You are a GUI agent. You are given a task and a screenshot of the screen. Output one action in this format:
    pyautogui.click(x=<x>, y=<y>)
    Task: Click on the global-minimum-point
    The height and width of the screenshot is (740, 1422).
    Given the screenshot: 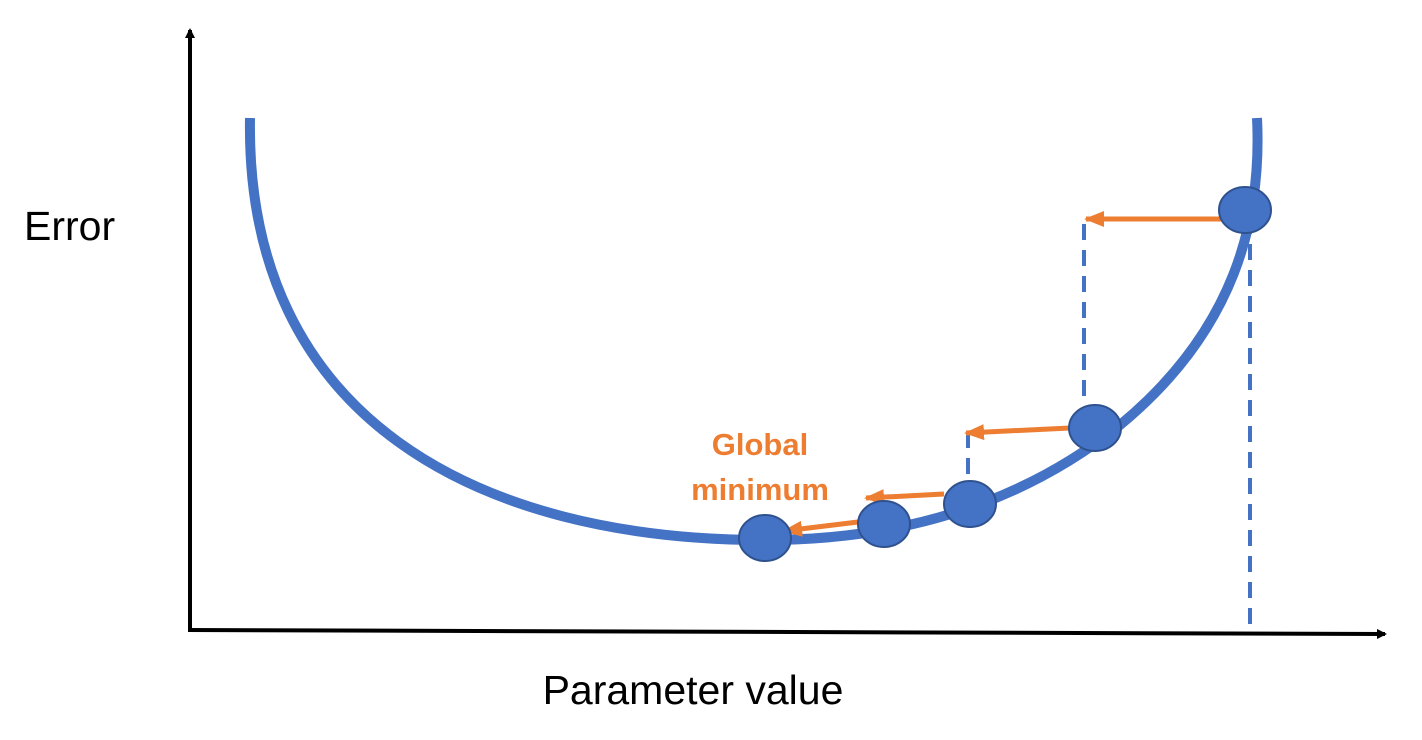 What is the action you would take?
    pyautogui.click(x=765, y=538)
    